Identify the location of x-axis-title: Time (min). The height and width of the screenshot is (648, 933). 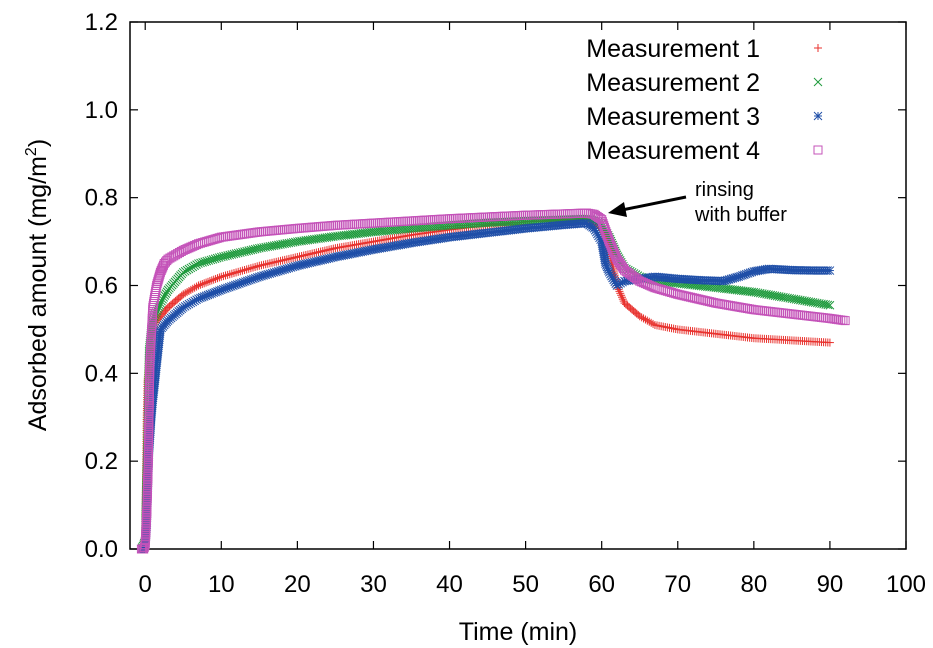
(518, 632).